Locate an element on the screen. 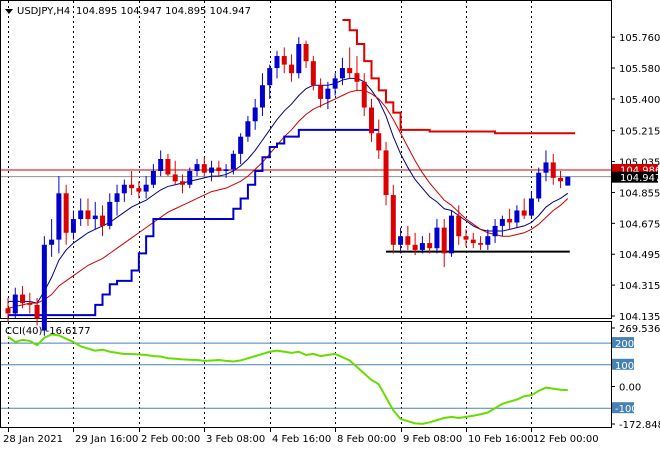 This screenshot has width=660, height=450. price-tick-label: 104.135 is located at coordinates (639, 317).